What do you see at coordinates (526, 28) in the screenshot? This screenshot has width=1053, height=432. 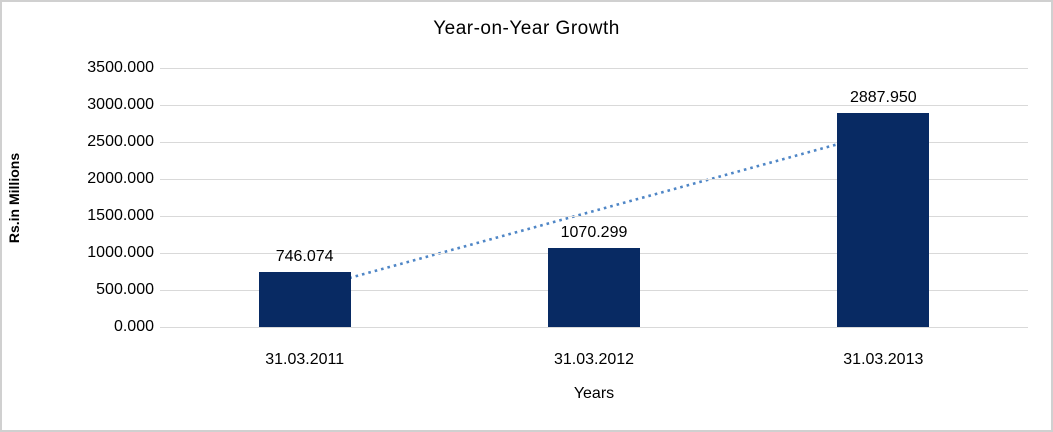 I see `chart-title: Year-on-Year Growth` at bounding box center [526, 28].